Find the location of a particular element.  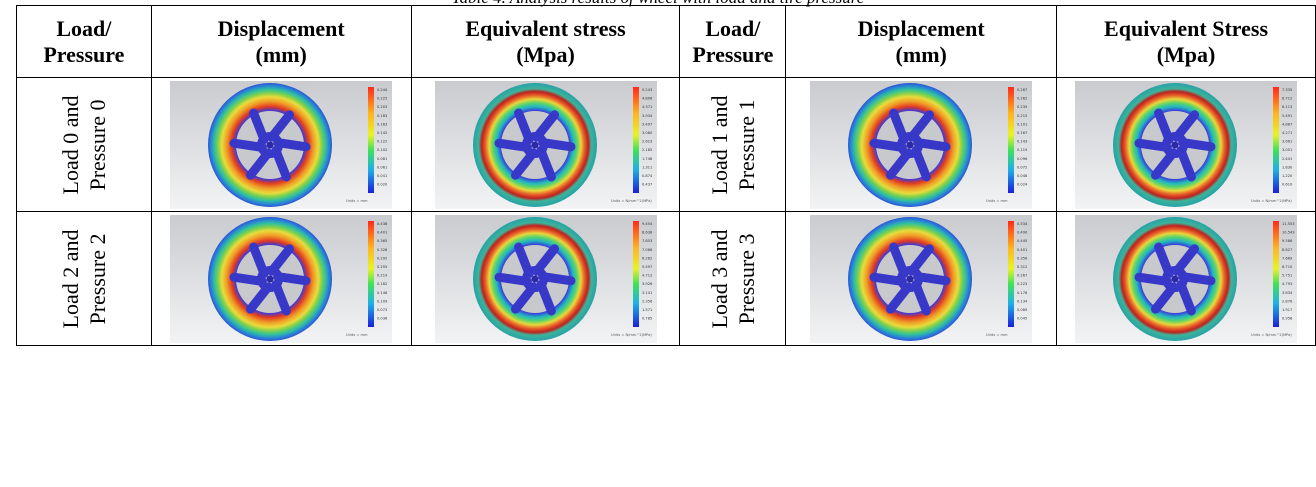

legend-tick-label: 6.282 is located at coordinates (647, 258).